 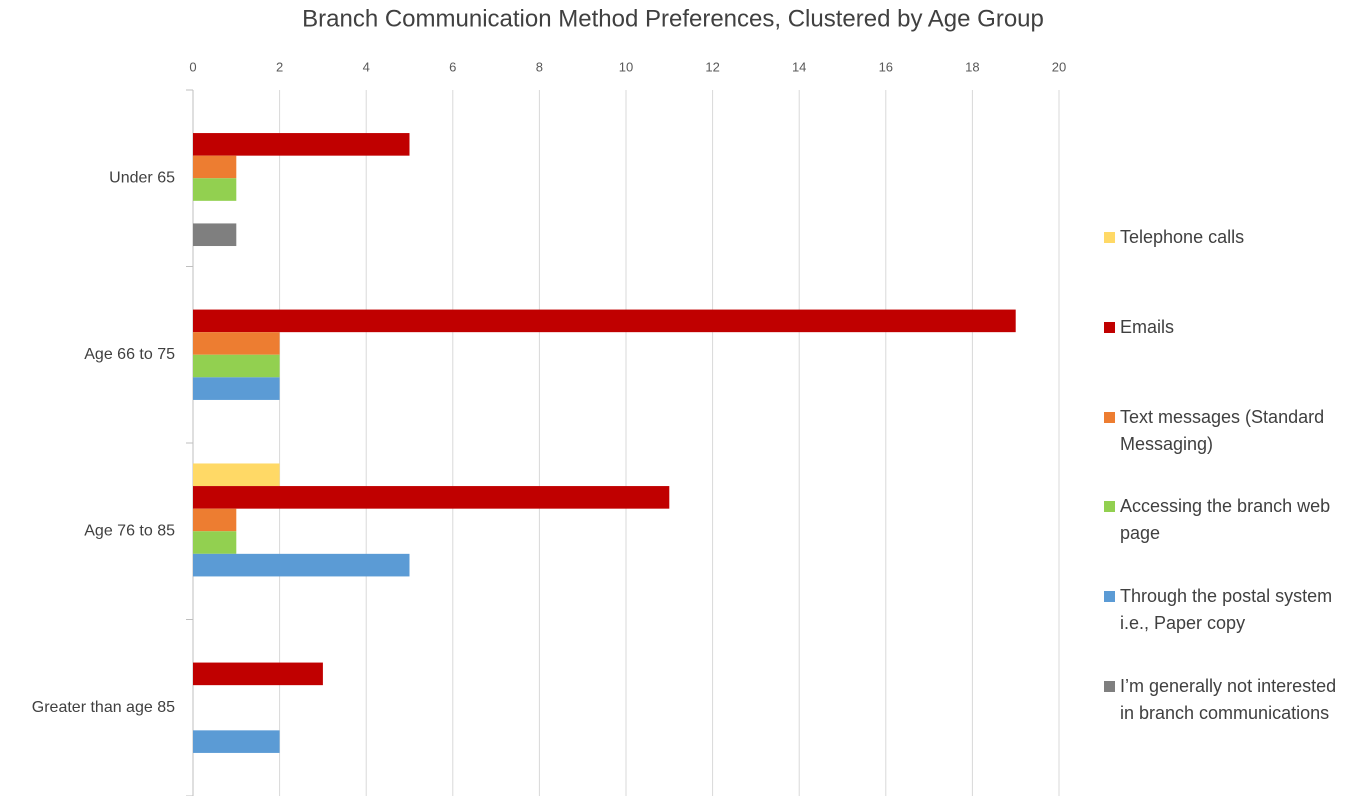 What do you see at coordinates (129, 530) in the screenshot?
I see `y-tick-label: Age 76 to 85` at bounding box center [129, 530].